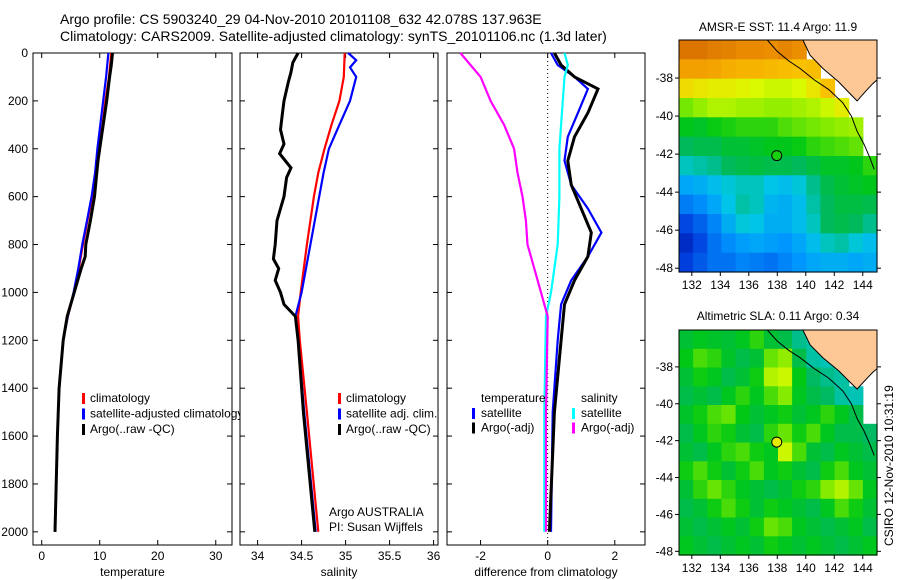  I want to click on lat-tick-label: -46, so click(665, 514).